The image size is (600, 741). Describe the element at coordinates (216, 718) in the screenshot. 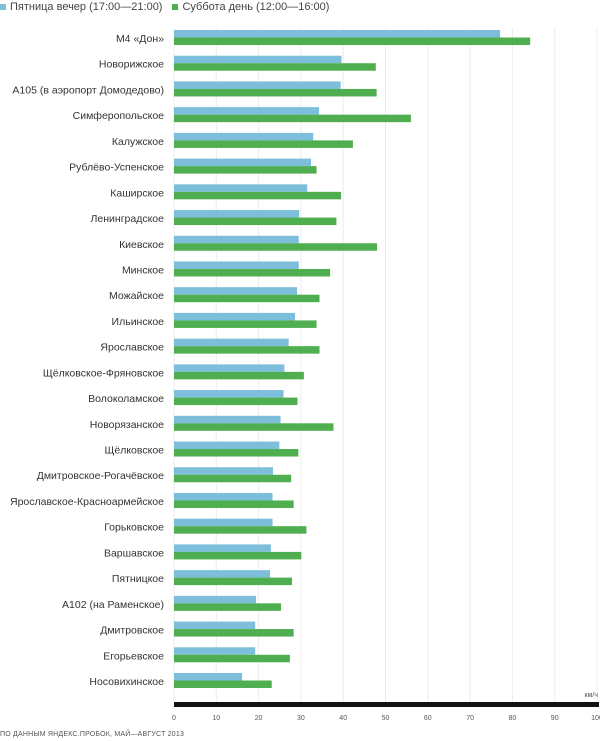

I see `x-tick-label: 10` at that location.